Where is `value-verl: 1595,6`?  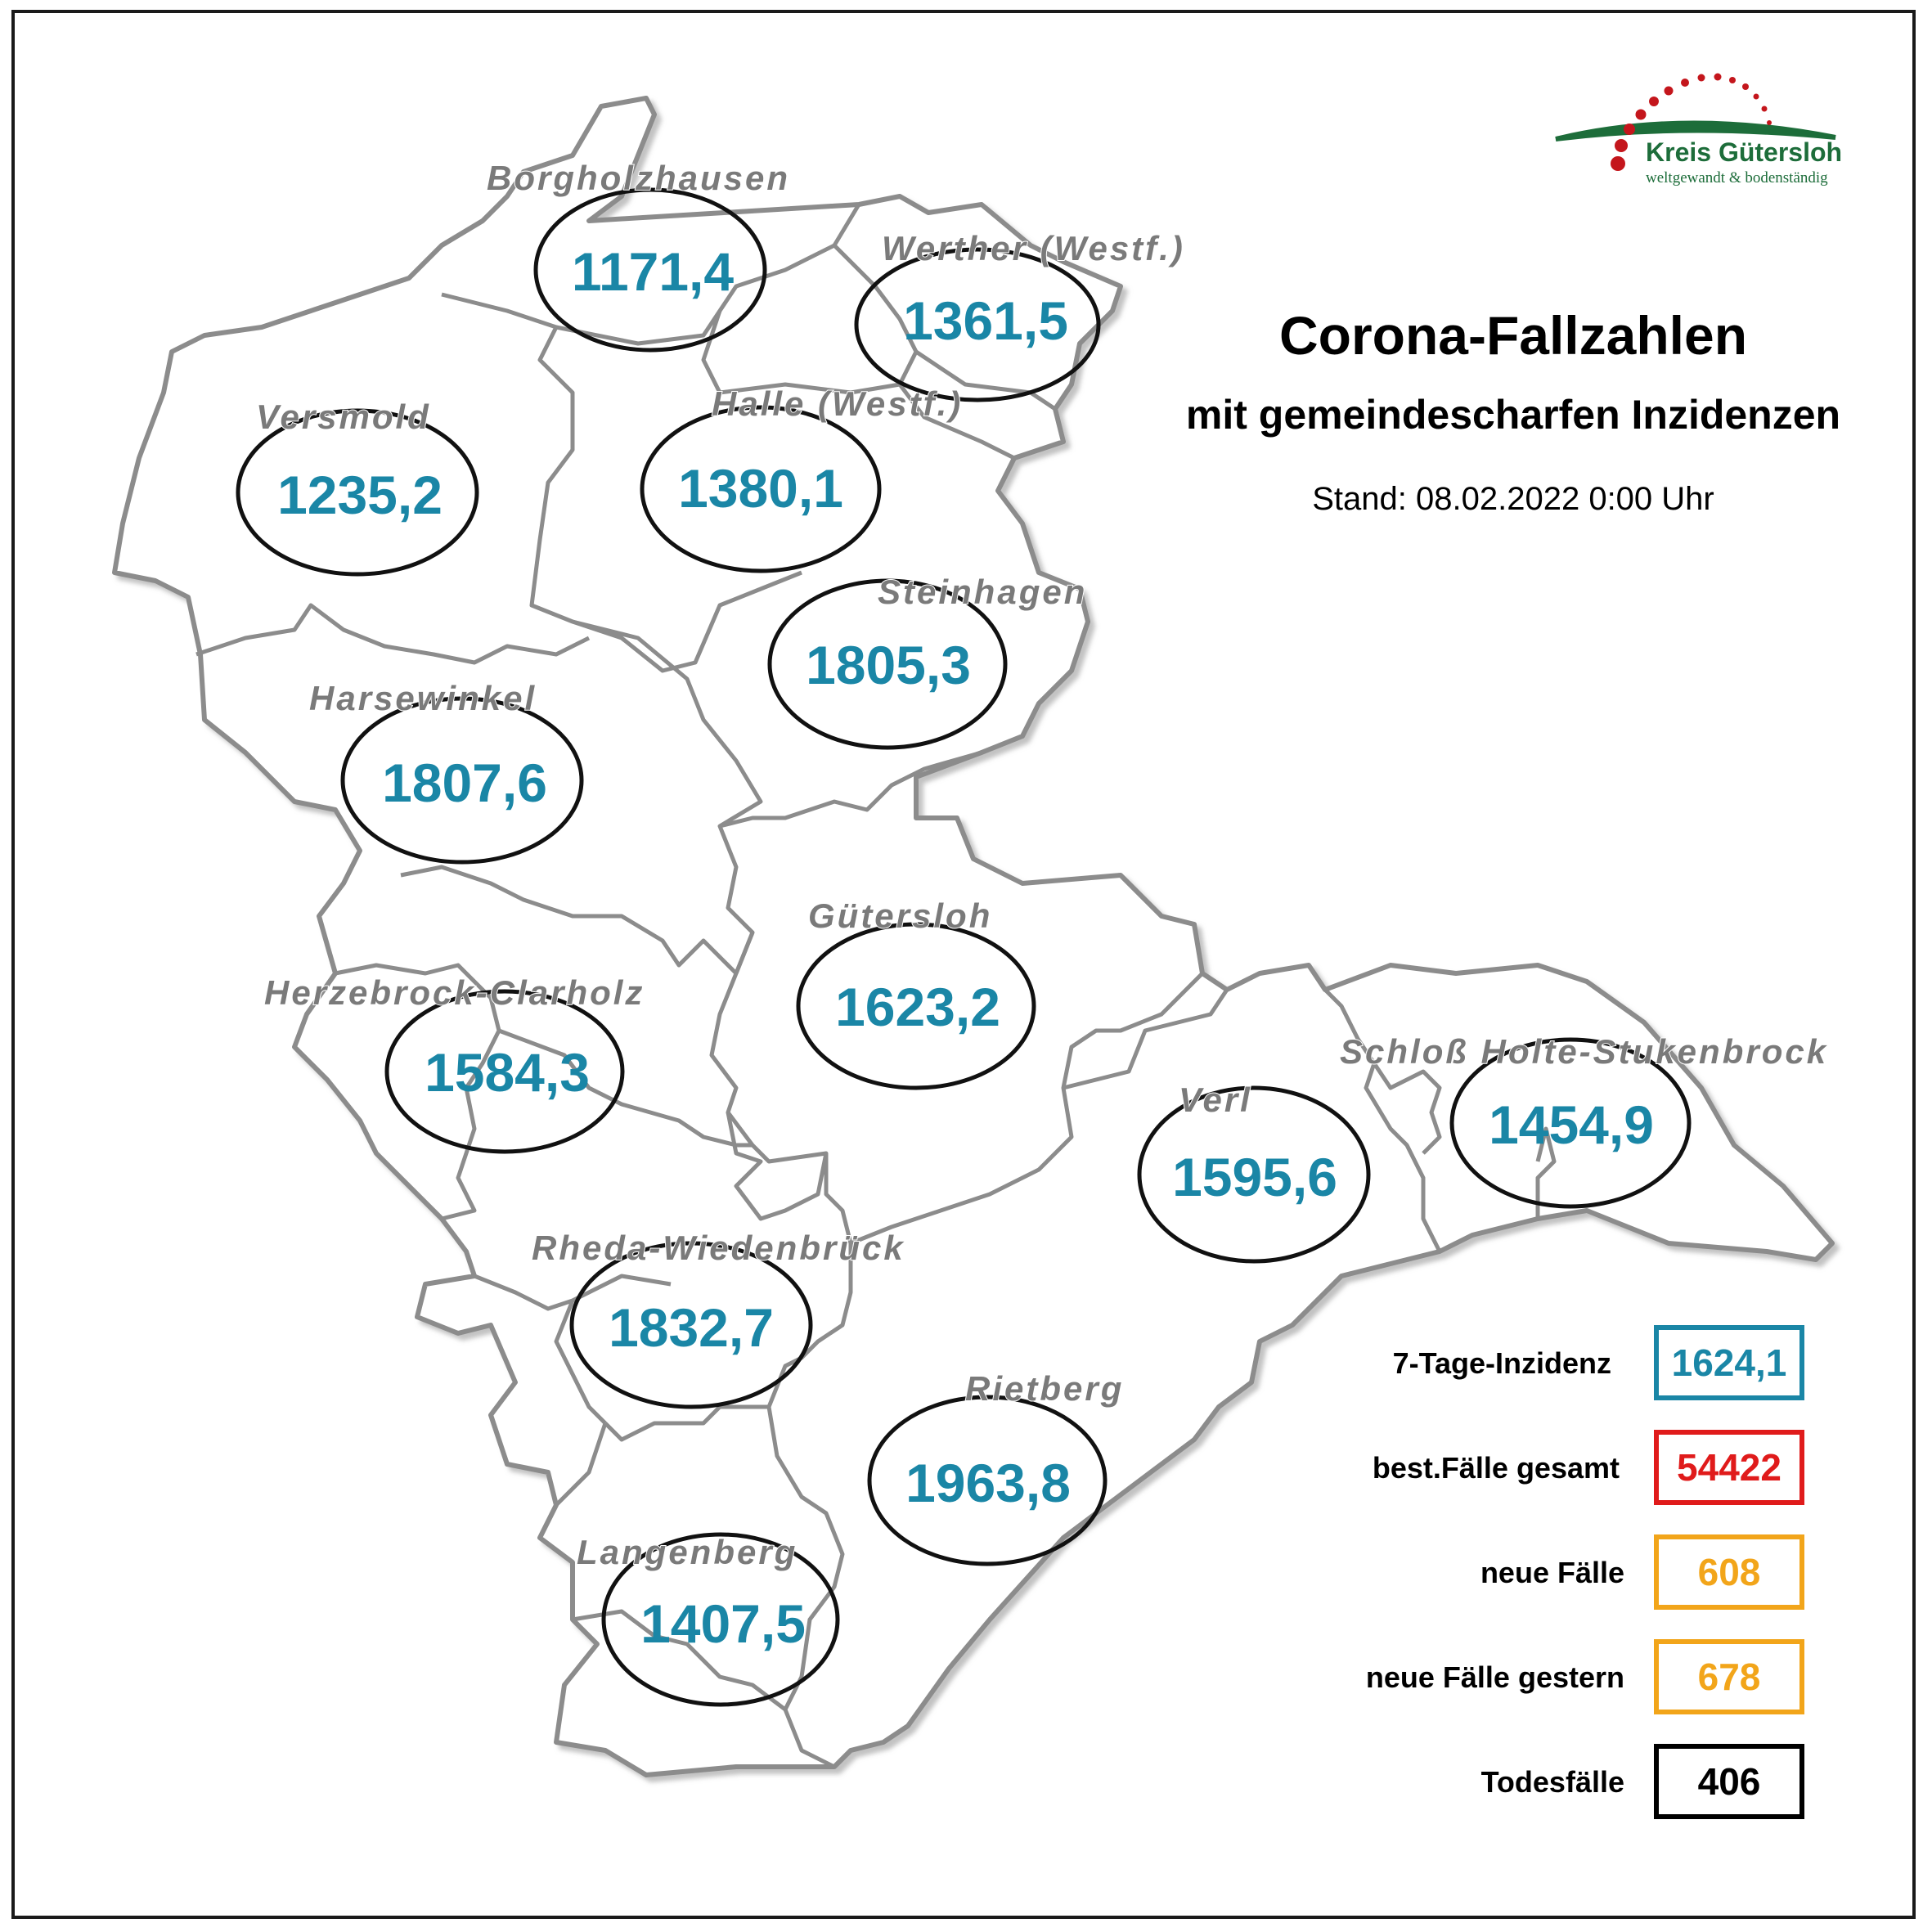 value-verl: 1595,6 is located at coordinates (1255, 1177).